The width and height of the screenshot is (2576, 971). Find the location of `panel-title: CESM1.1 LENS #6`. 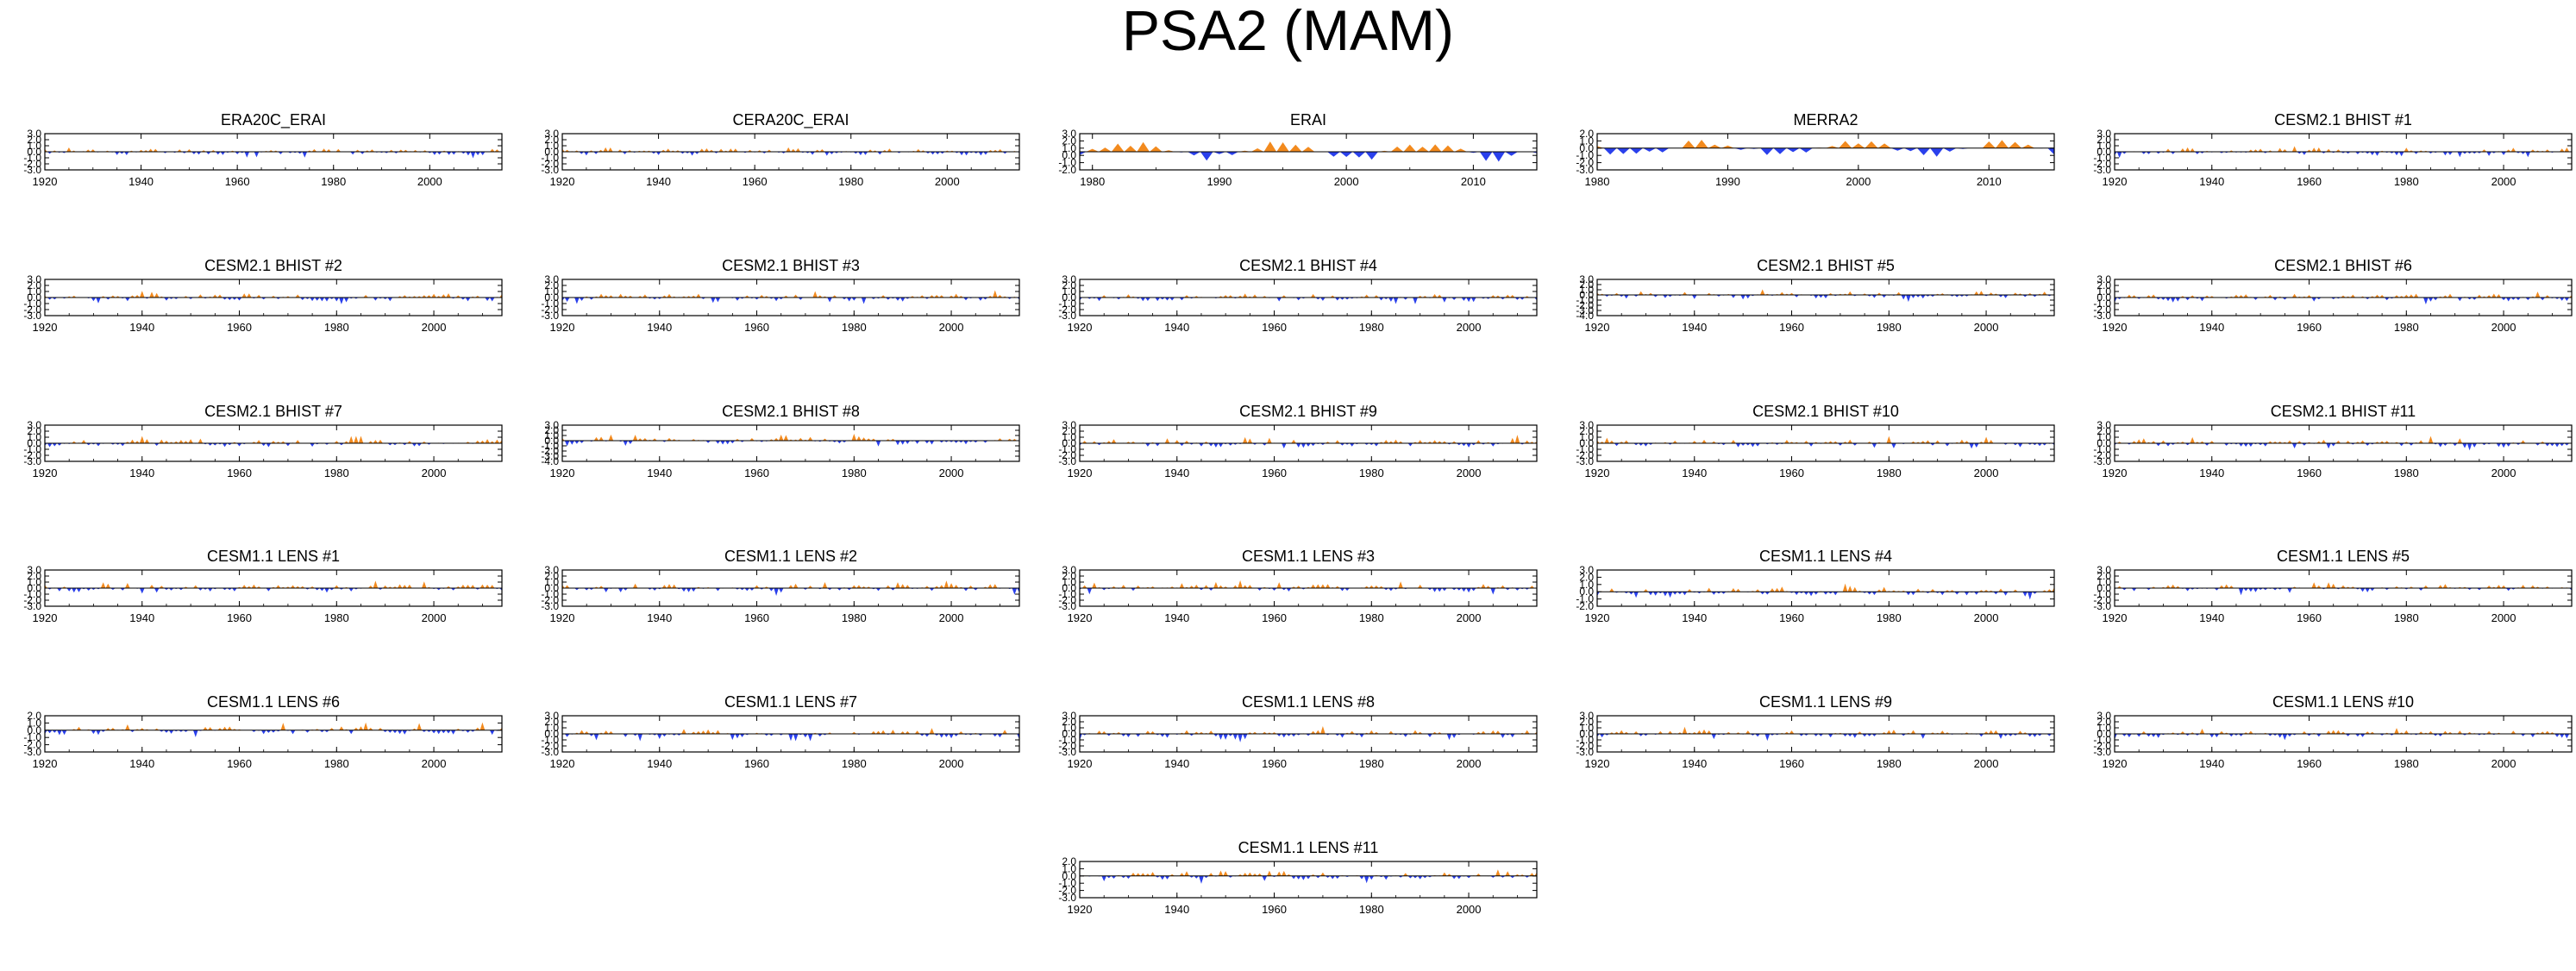

panel-title: CESM1.1 LENS #6 is located at coordinates (273, 702).